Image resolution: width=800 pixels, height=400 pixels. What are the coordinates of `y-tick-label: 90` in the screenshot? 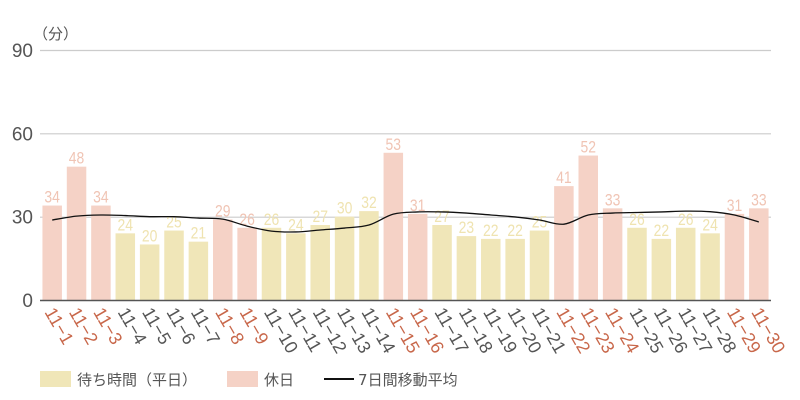 It's located at (22, 51).